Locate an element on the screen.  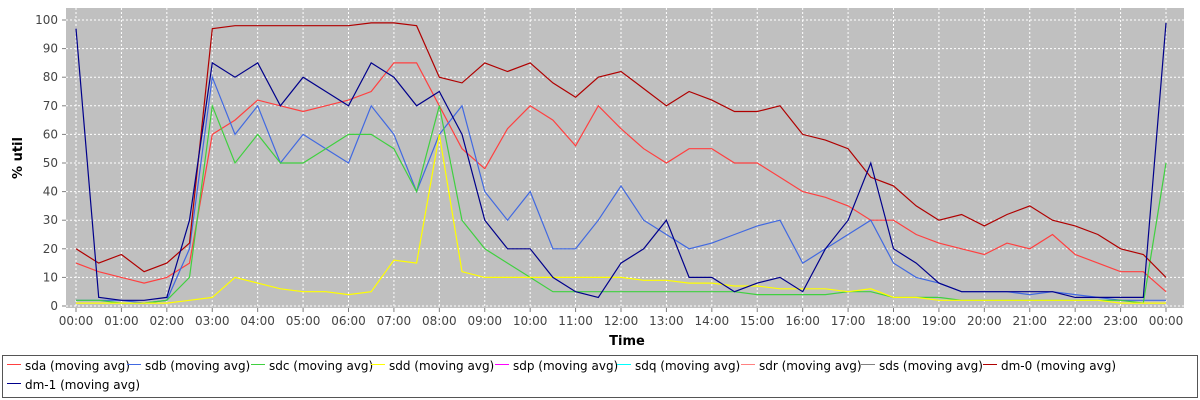
y-axis: 0 10 20 30 40 50 60 70 80 90 100 is located at coordinates (50, 163).